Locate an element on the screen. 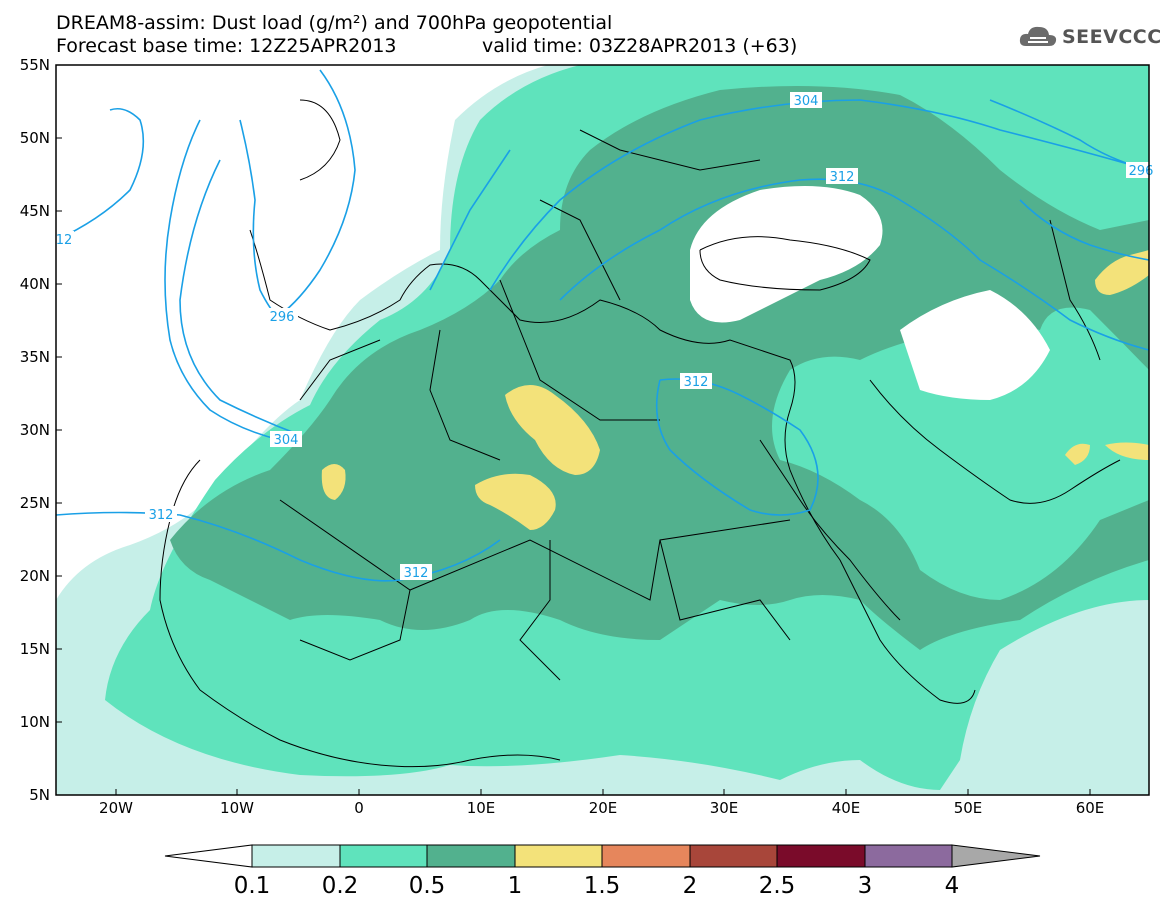 This screenshot has height=907, width=1165. cloud-logo-icon is located at coordinates (1038, 36).